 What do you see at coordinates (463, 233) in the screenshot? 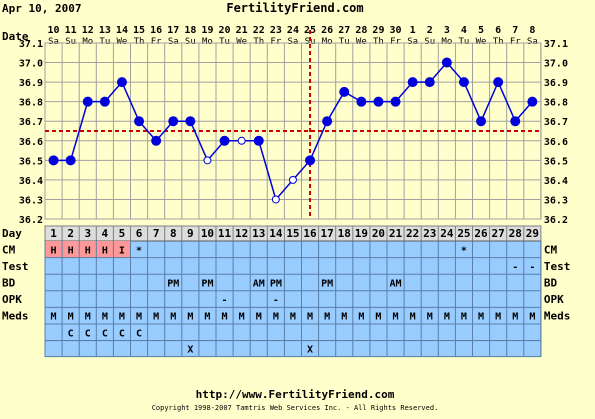
I see `cycle-day-label: 25` at bounding box center [463, 233].